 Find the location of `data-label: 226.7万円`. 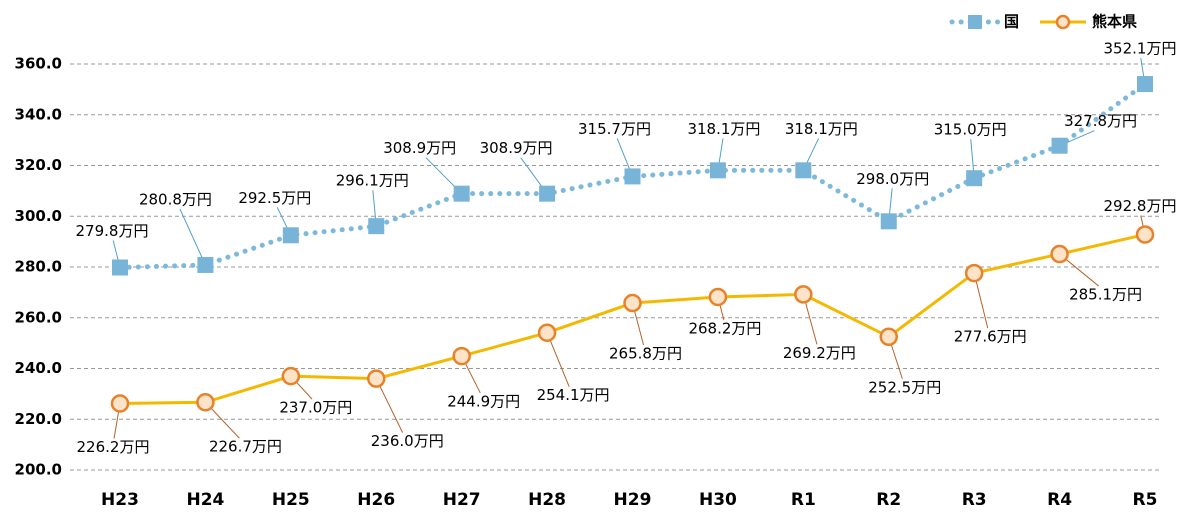

data-label: 226.7万円 is located at coordinates (245, 447).